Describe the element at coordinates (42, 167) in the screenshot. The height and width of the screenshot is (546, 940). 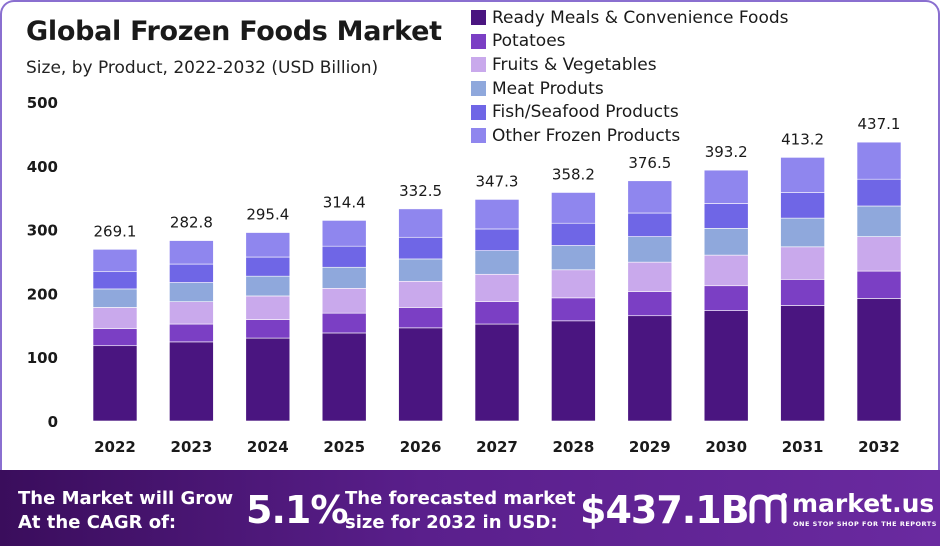
I see `y-tick-label: 400` at that location.